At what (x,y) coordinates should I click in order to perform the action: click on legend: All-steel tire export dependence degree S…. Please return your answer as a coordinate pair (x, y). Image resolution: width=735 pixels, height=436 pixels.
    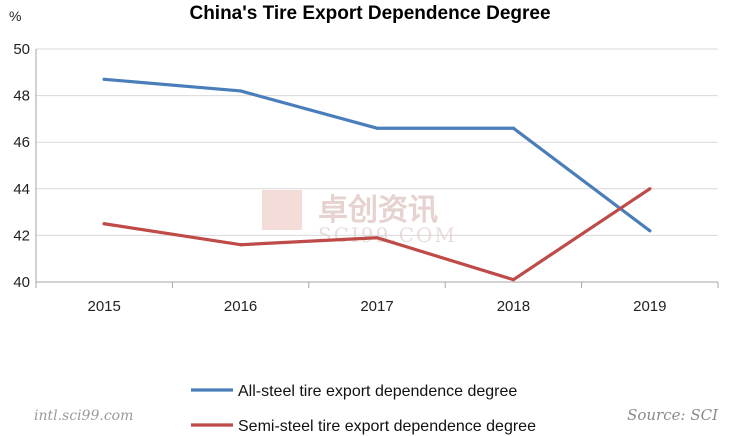
    Looking at the image, I should click on (363, 409).